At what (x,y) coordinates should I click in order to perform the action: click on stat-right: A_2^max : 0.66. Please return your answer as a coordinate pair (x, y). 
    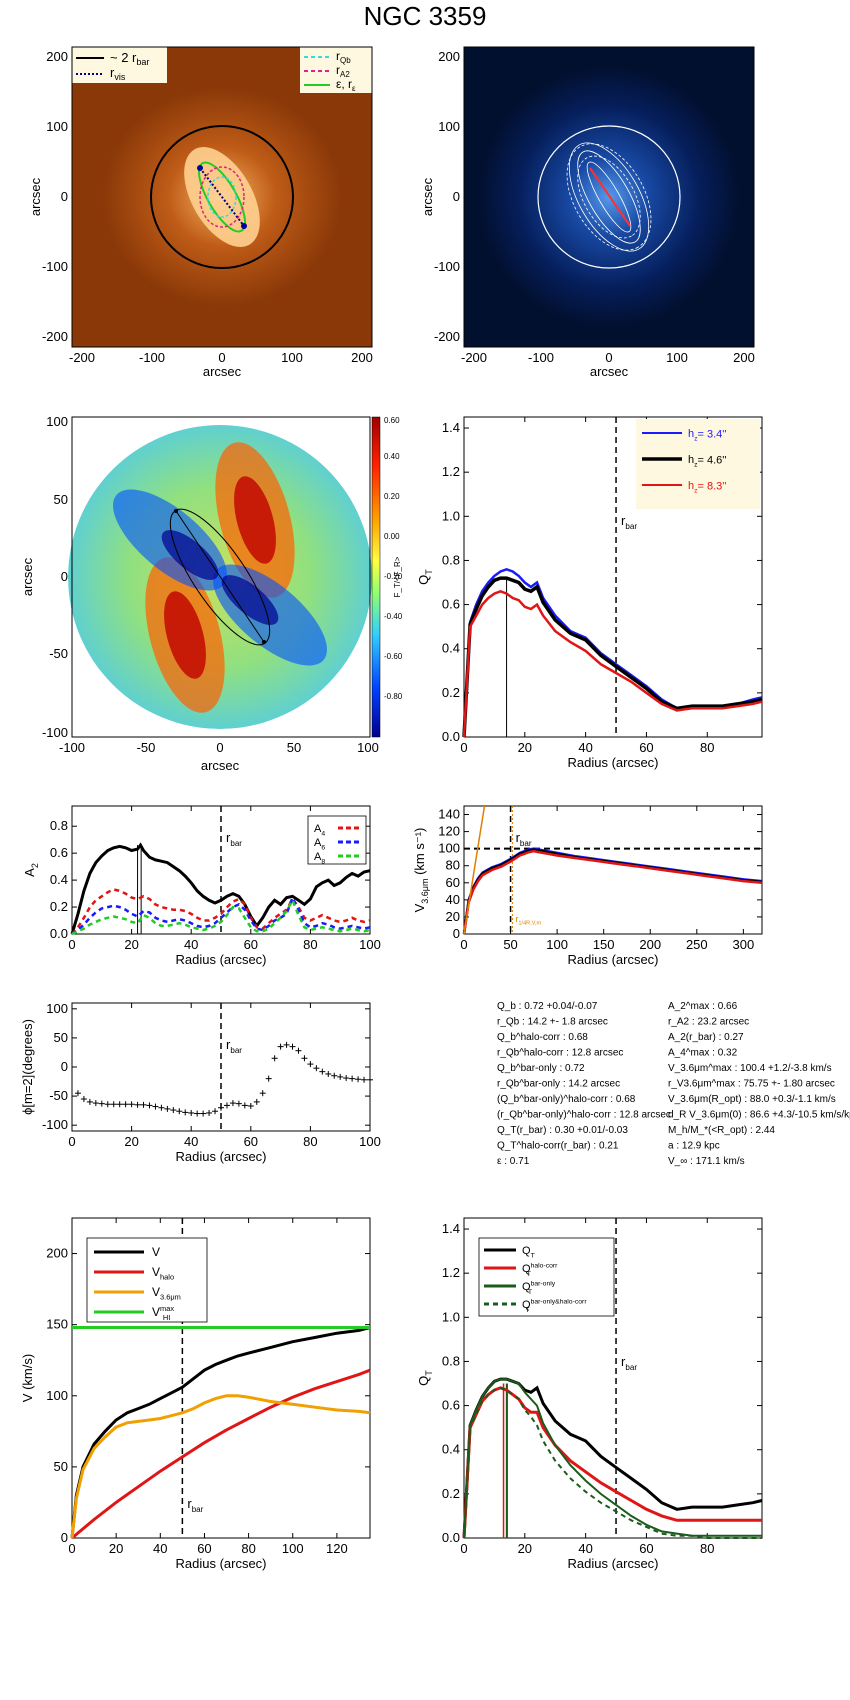
    Looking at the image, I should click on (703, 1006).